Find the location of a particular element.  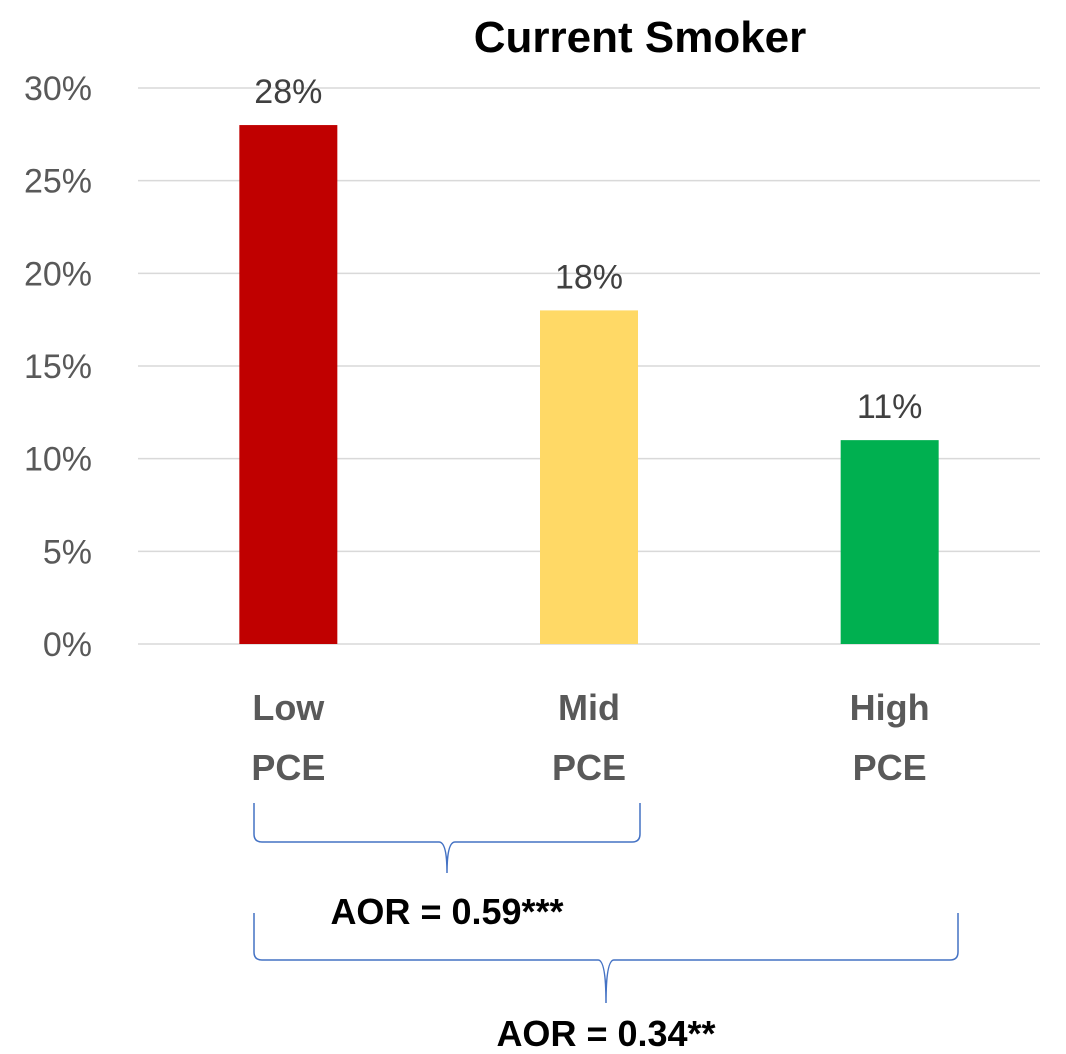

annotation-label: AOR = 0.34** is located at coordinates (605, 1033).